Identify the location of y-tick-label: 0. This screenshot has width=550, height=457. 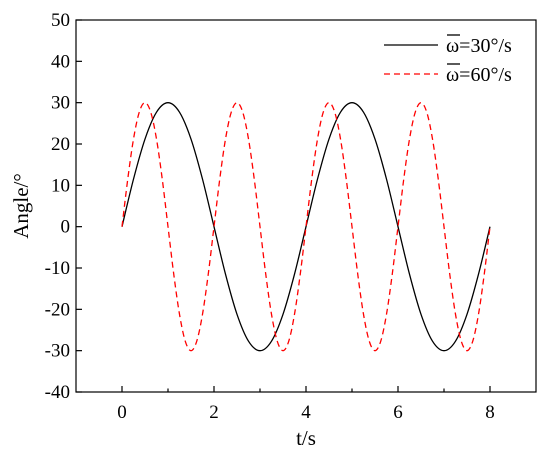
(66, 227).